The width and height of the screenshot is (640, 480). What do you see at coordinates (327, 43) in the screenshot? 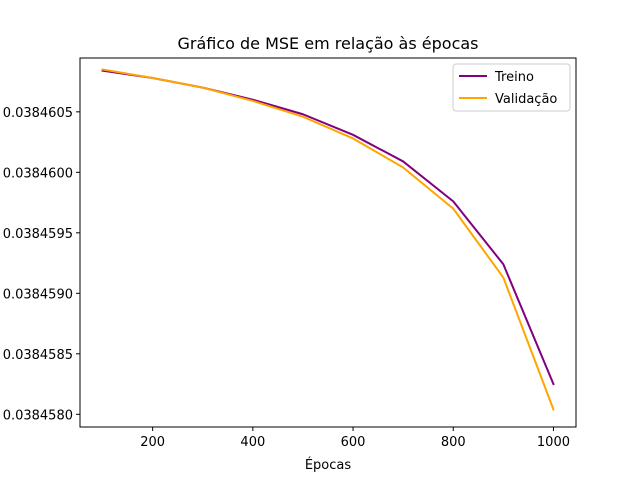
I see `chart-title: Gráfico de MSE em relação às épocas` at bounding box center [327, 43].